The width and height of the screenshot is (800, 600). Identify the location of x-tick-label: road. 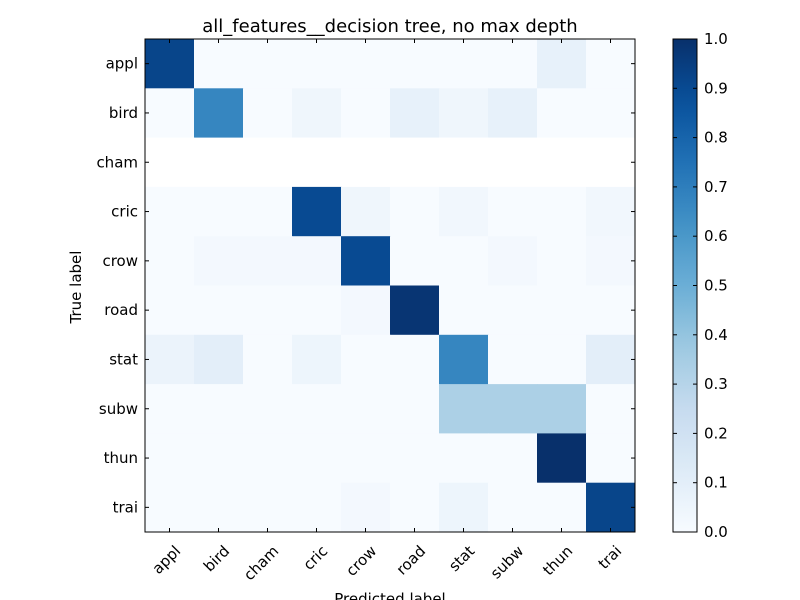
(411, 560).